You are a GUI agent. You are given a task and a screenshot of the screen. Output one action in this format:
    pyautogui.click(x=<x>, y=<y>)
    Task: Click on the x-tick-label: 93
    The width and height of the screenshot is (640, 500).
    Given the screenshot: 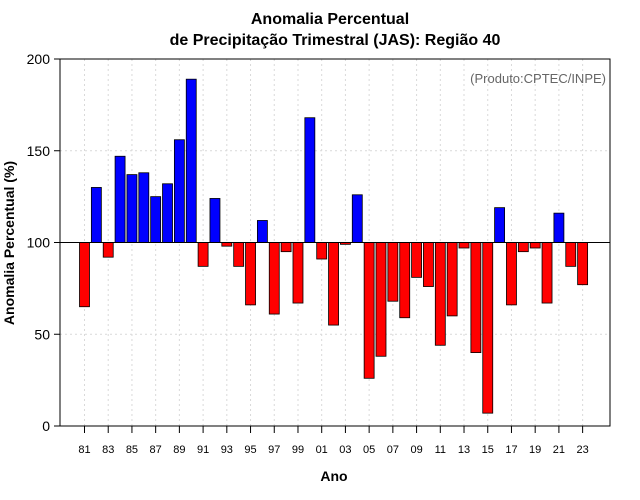 What is the action you would take?
    pyautogui.click(x=227, y=450)
    